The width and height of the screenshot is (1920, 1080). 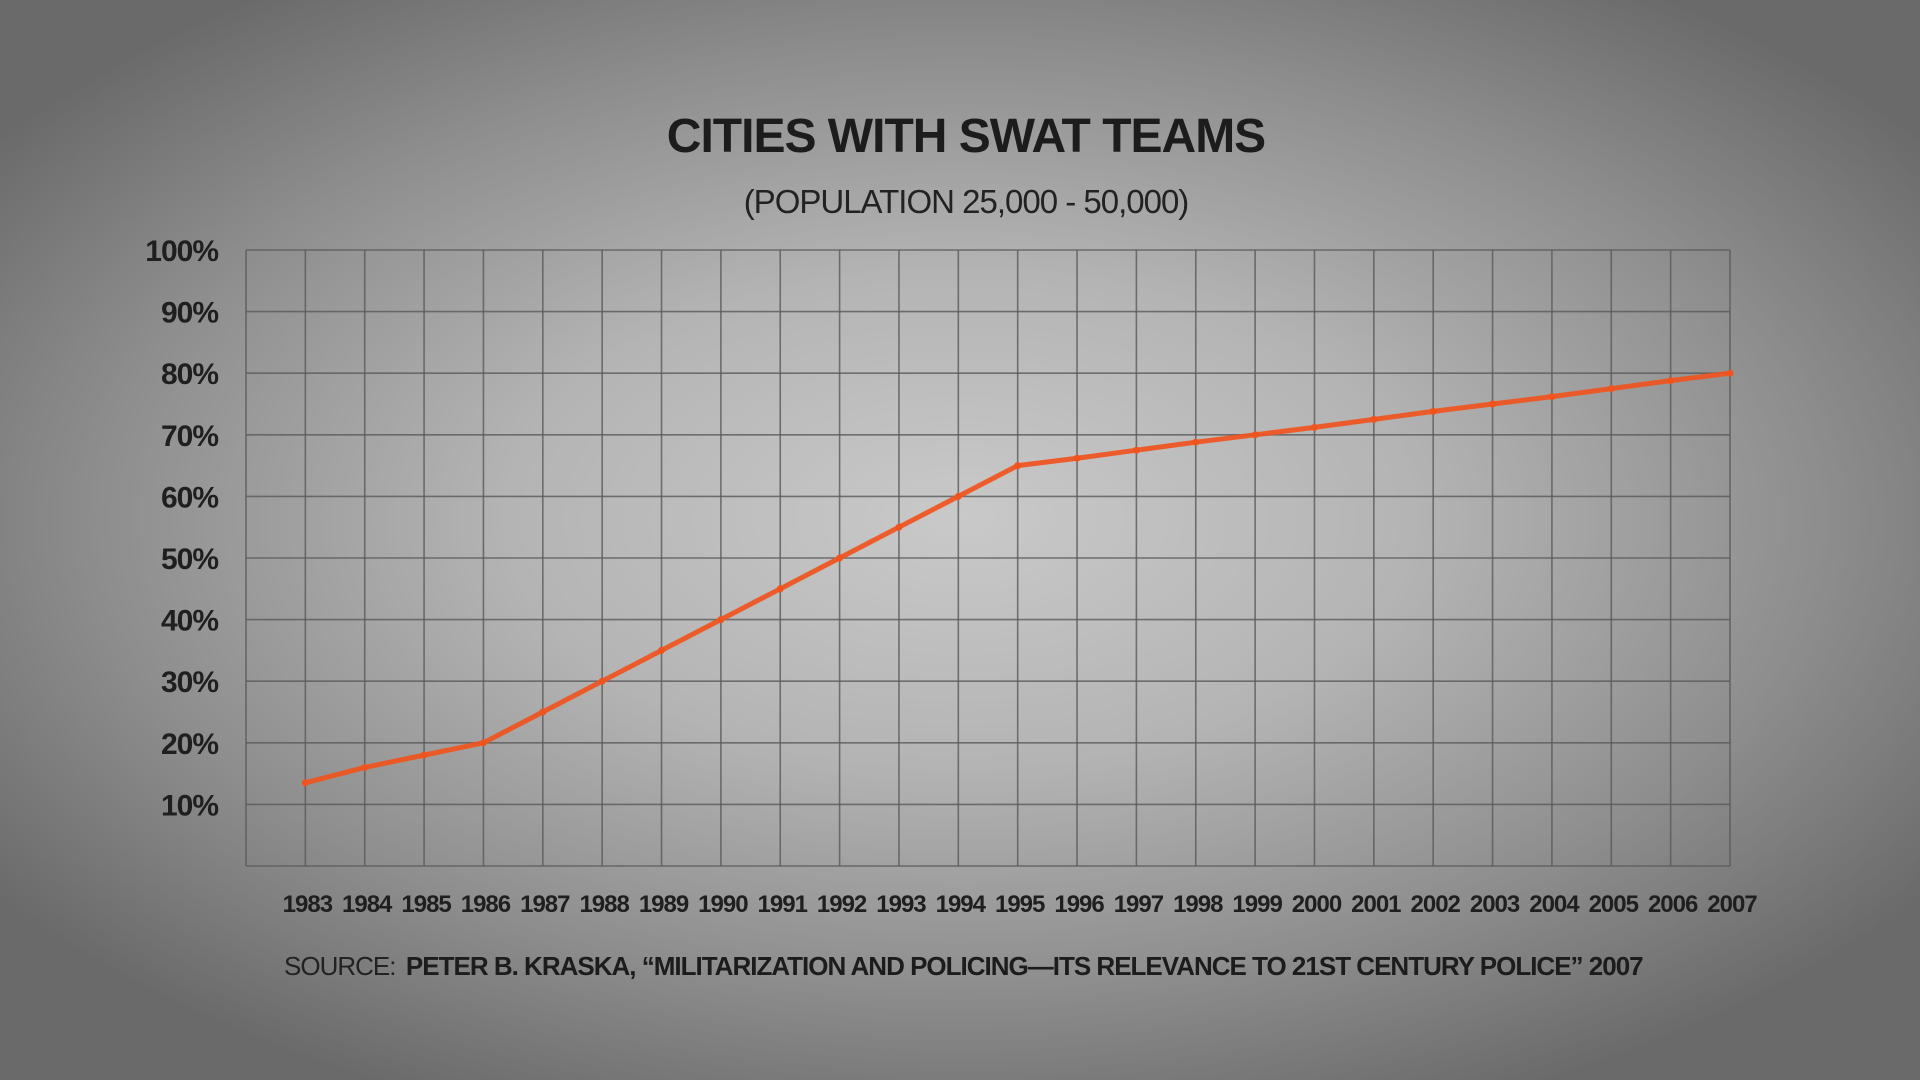 What do you see at coordinates (842, 904) in the screenshot?
I see `x-tick-label: 1992` at bounding box center [842, 904].